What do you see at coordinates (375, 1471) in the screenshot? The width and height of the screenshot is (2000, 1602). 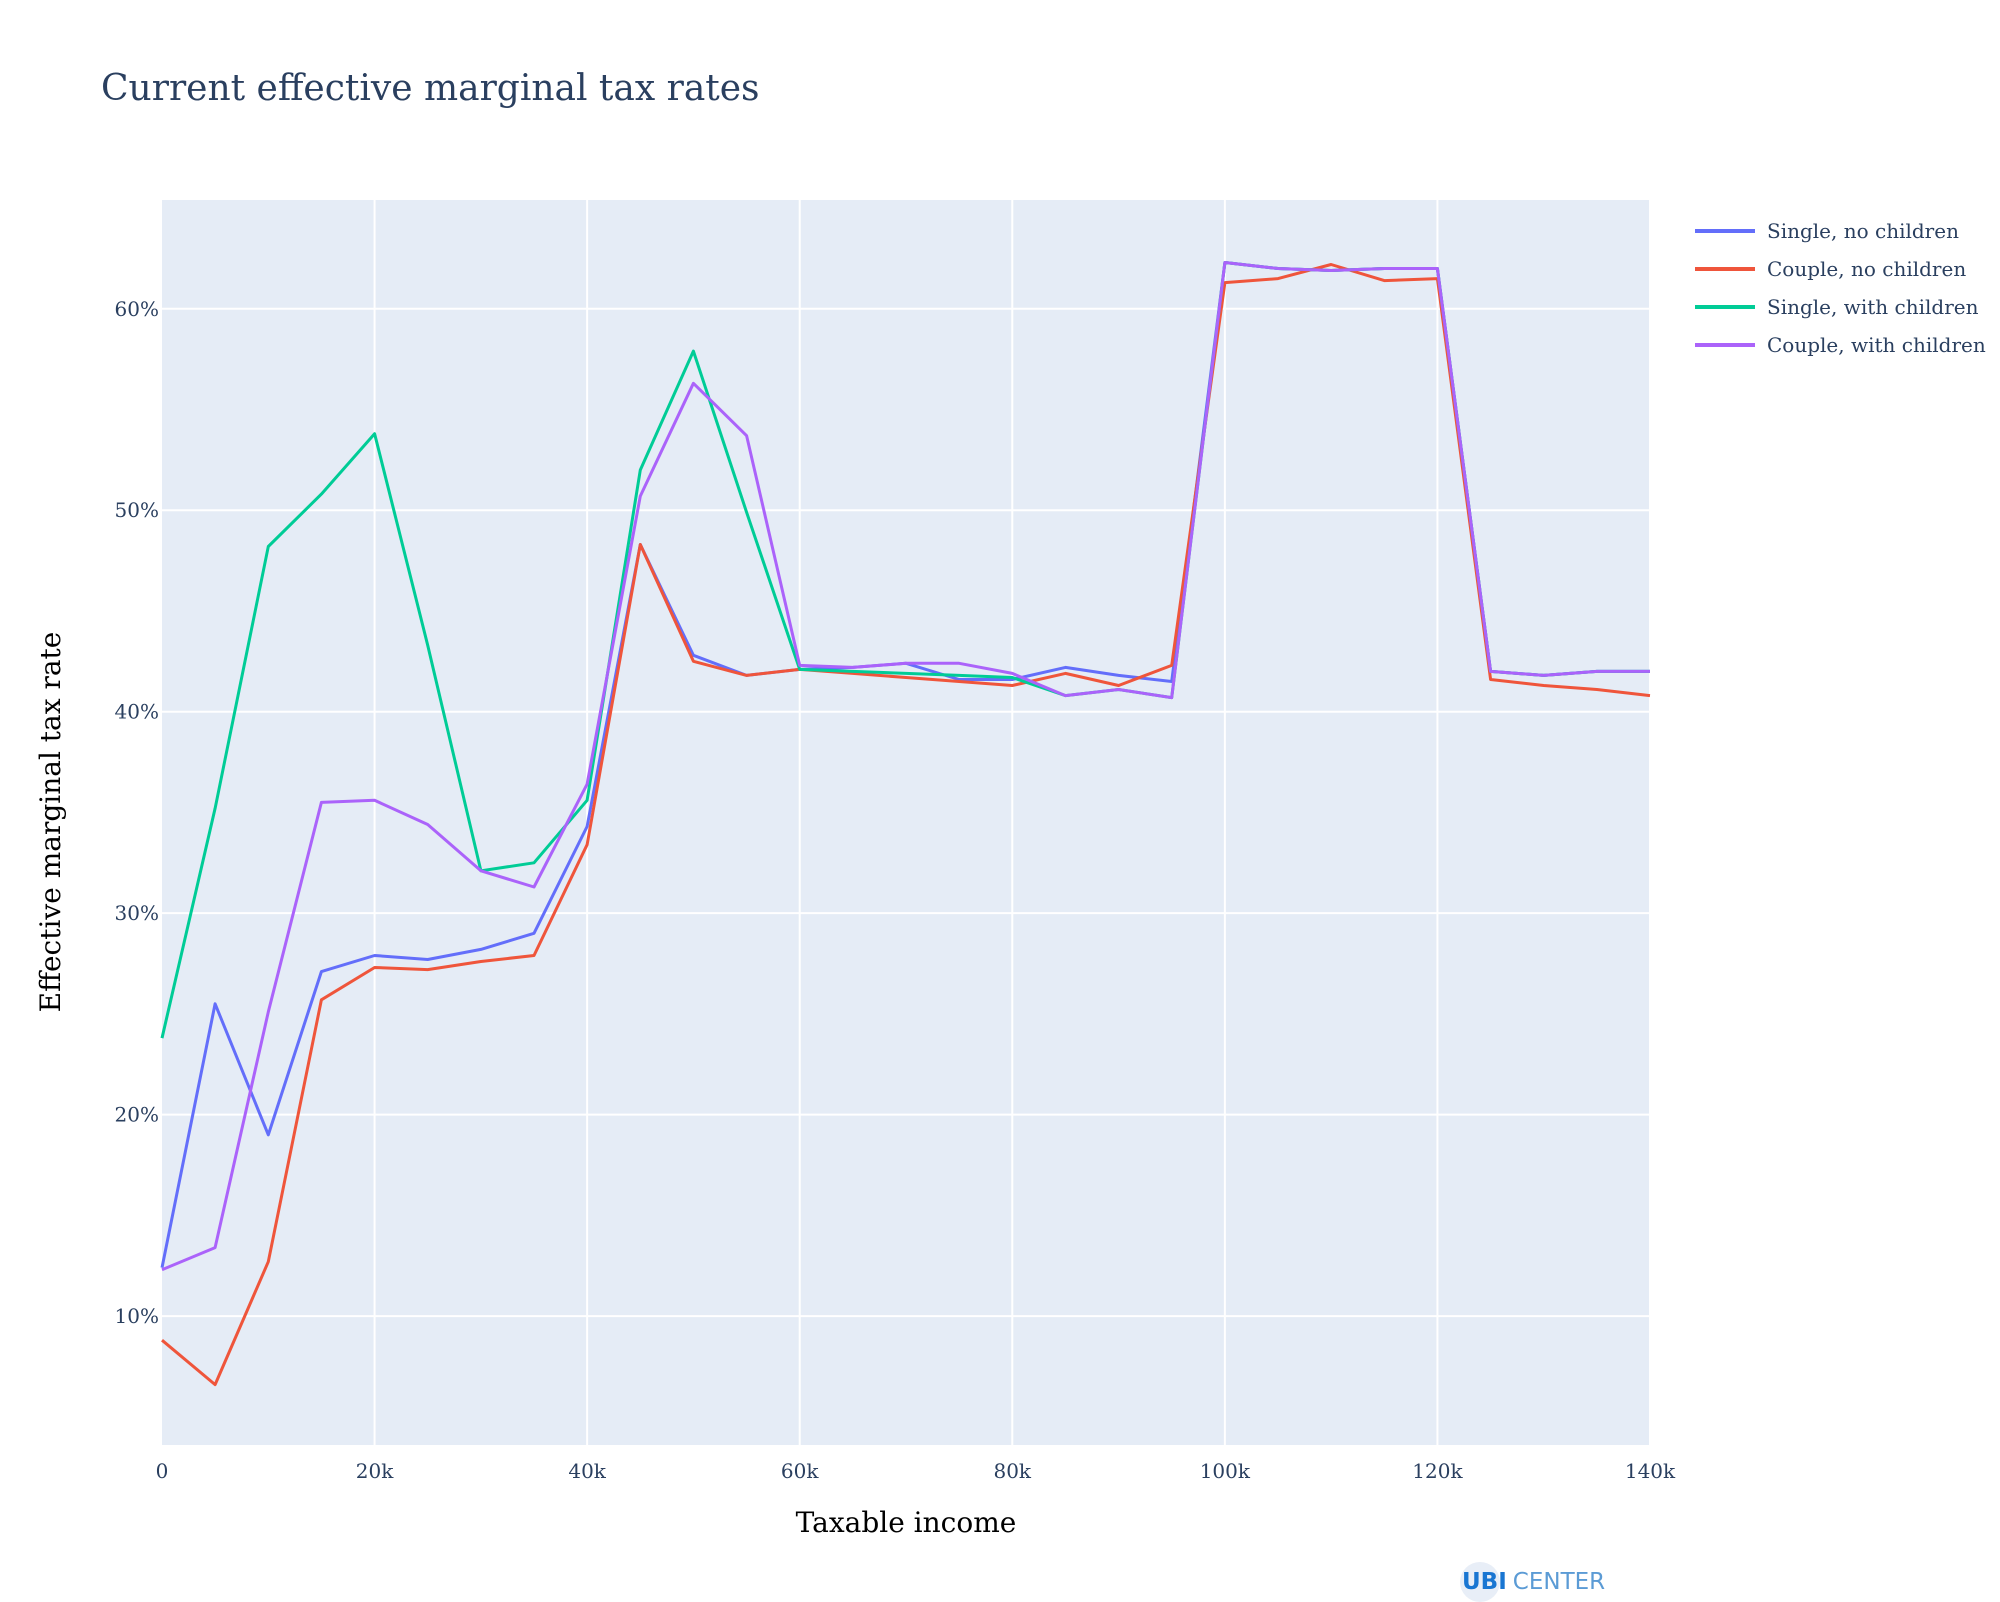 I see `x-tick-label: 20k` at bounding box center [375, 1471].